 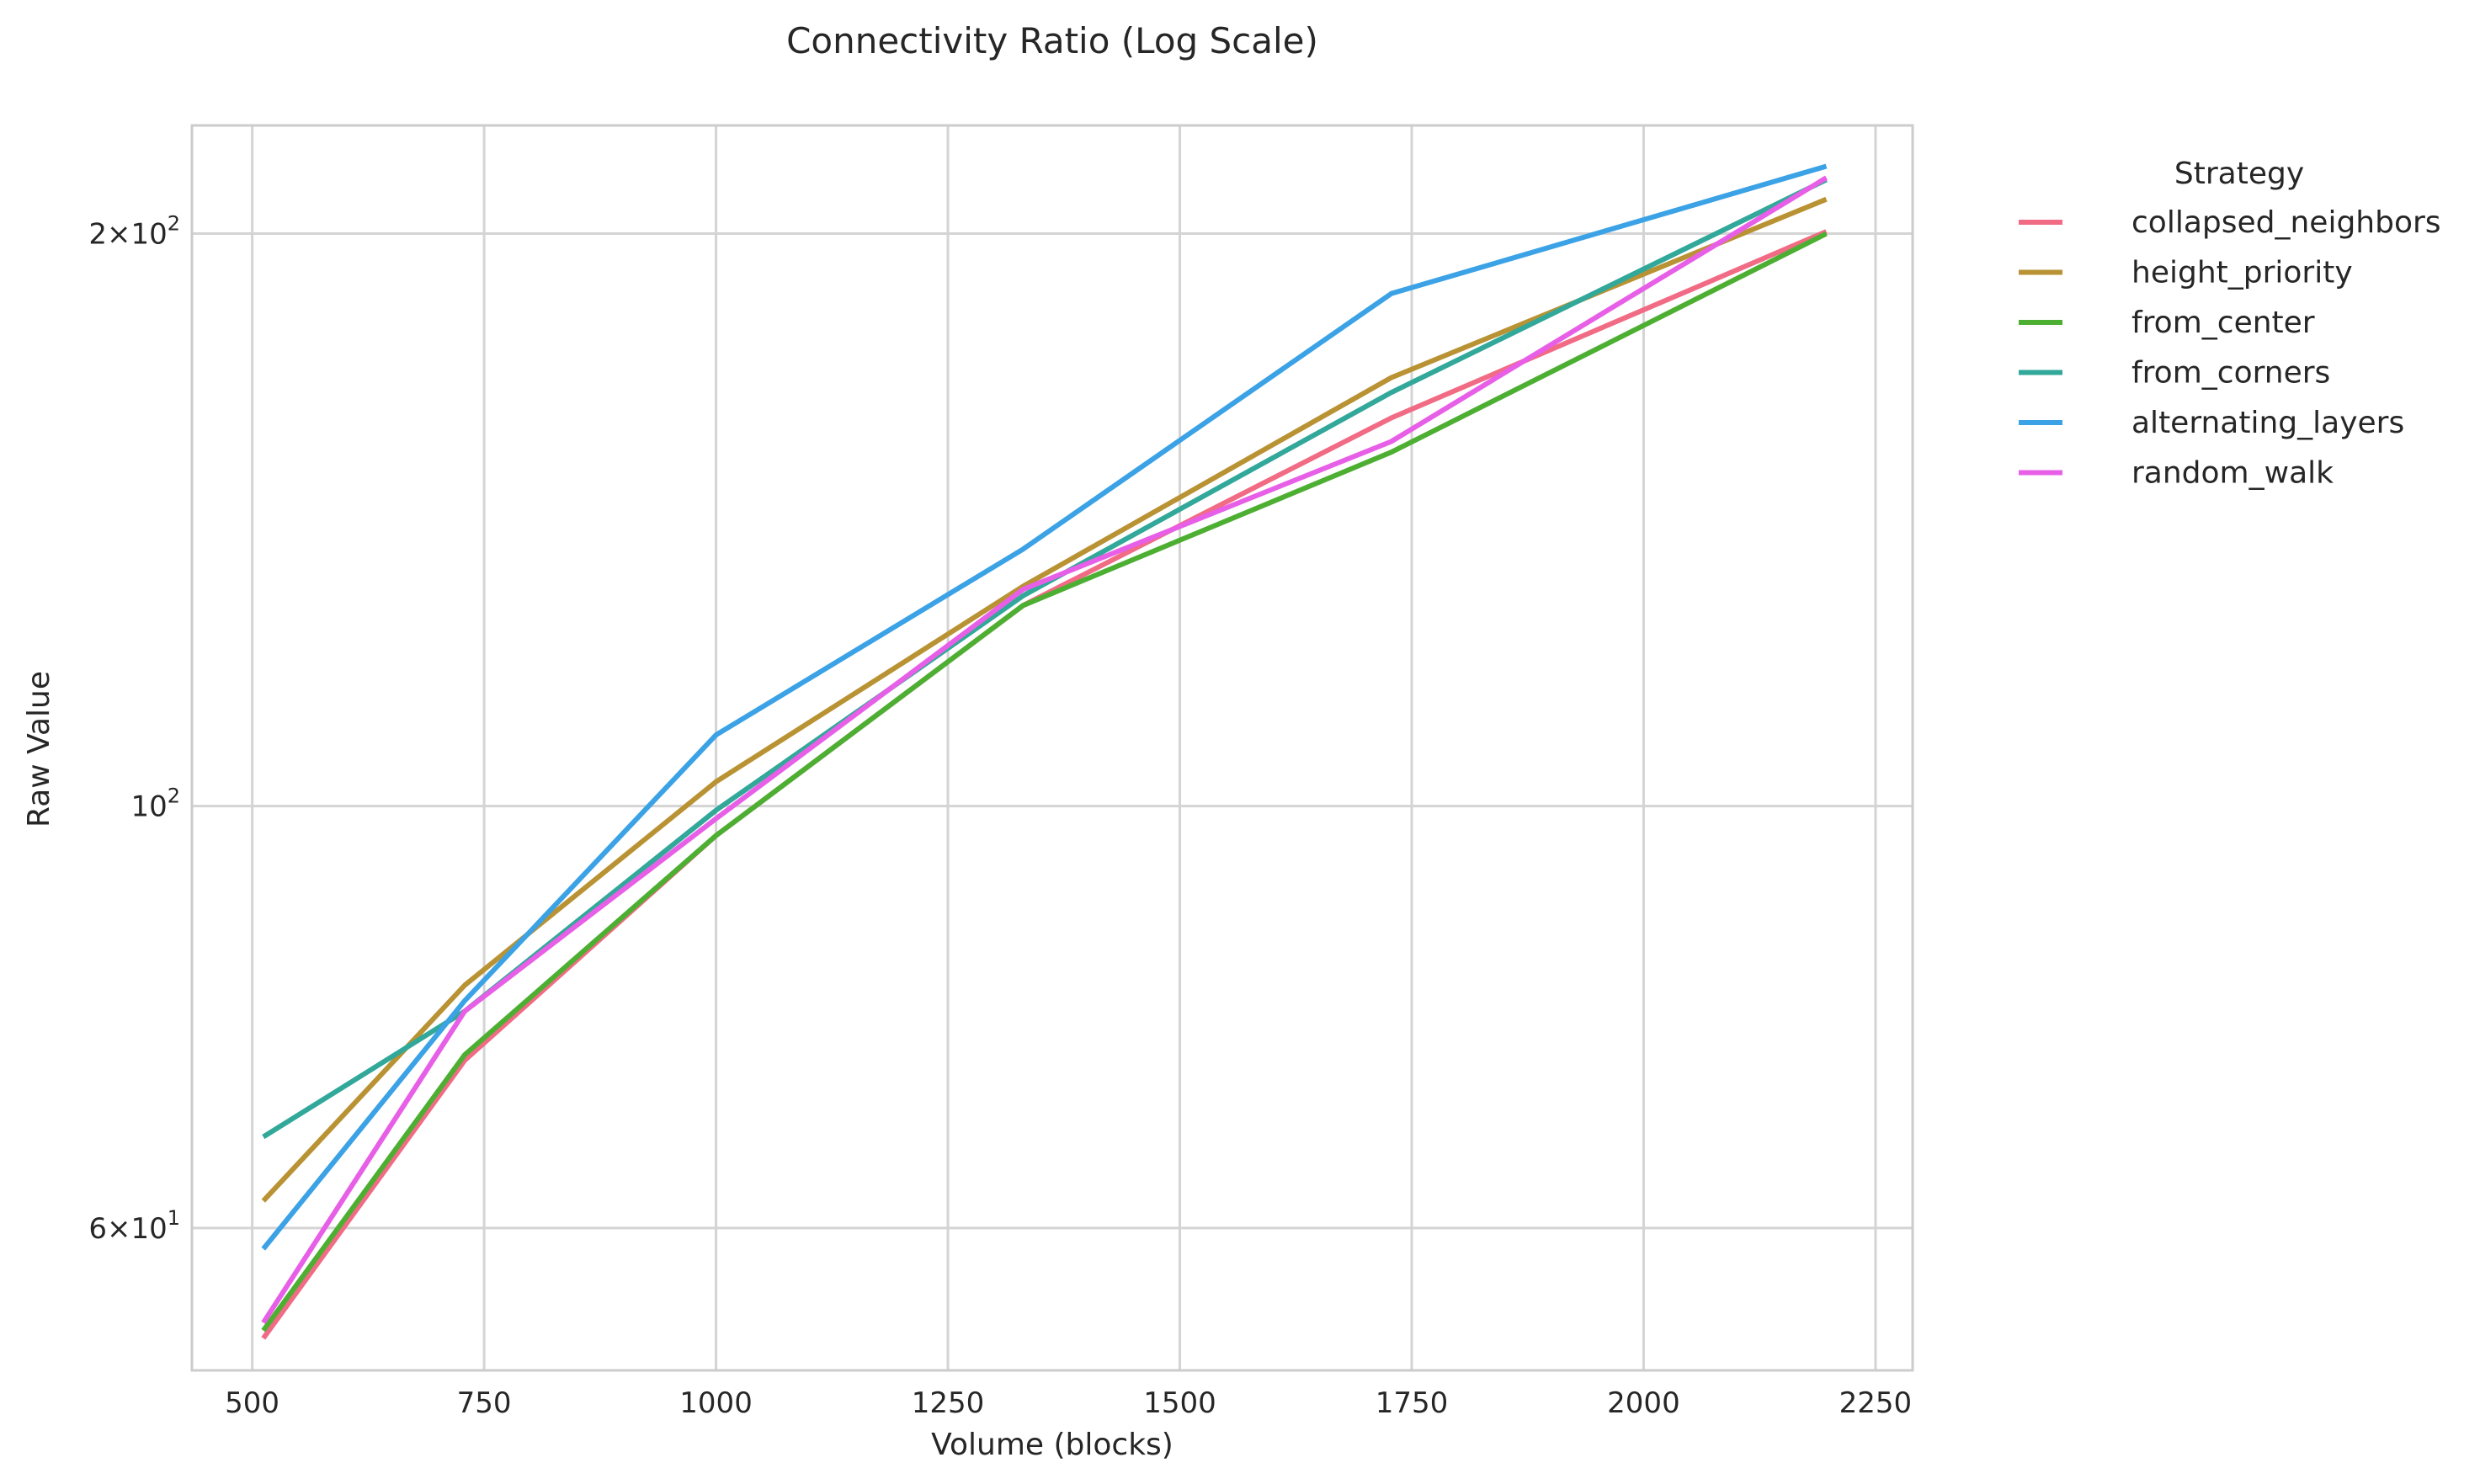 What do you see at coordinates (1068, 1403) in the screenshot?
I see `x-axis-ticks: 500 750 1000 1250 1500 1750 2000 2250` at bounding box center [1068, 1403].